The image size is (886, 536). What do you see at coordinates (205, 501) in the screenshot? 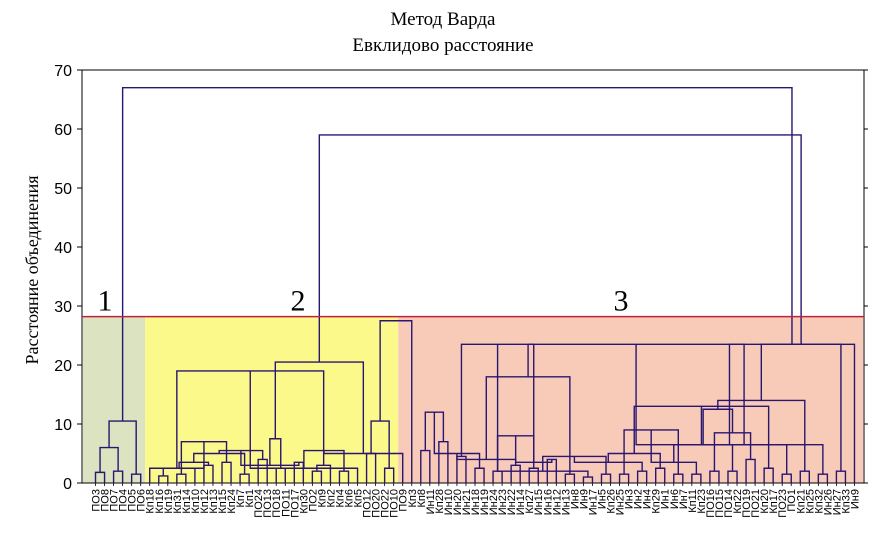
I see `leaf-label: Кп12` at bounding box center [205, 501].